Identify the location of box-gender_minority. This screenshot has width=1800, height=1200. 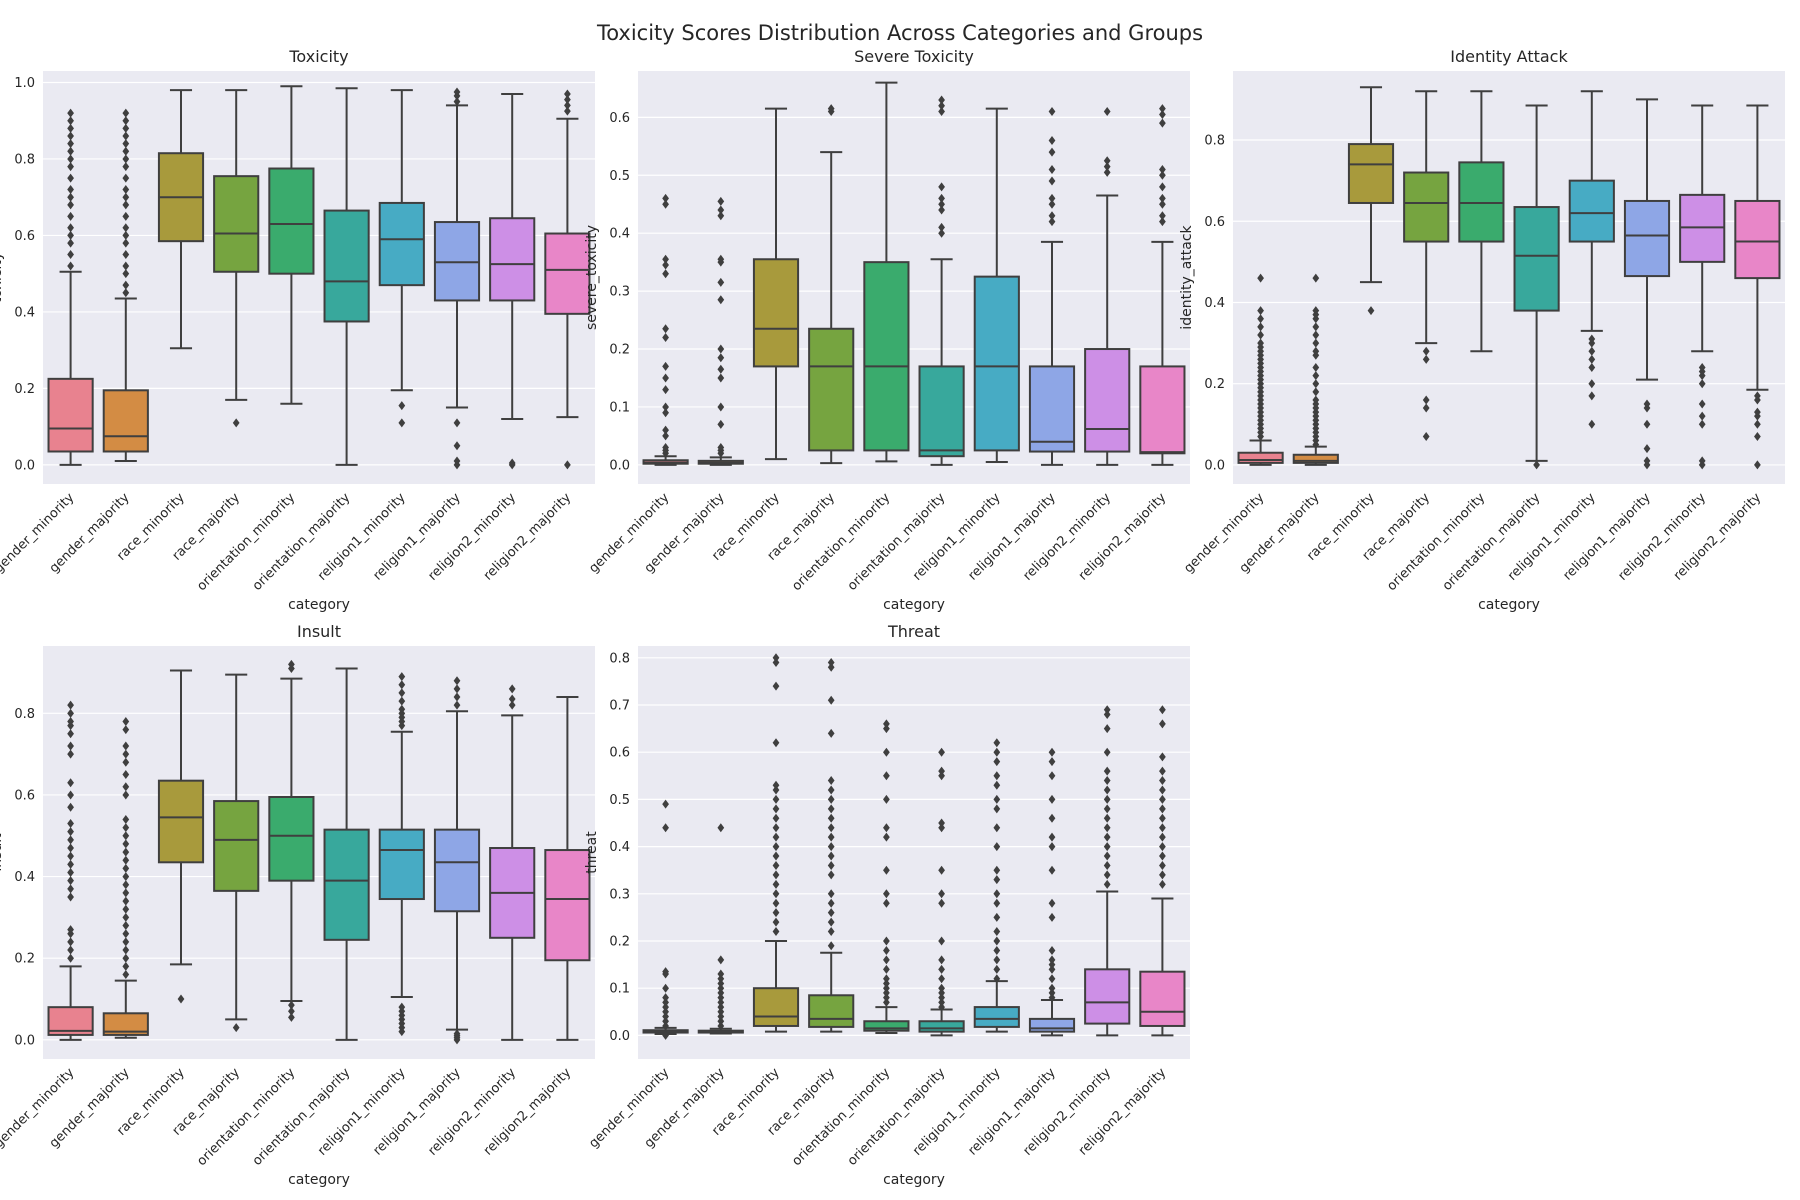
(665, 919).